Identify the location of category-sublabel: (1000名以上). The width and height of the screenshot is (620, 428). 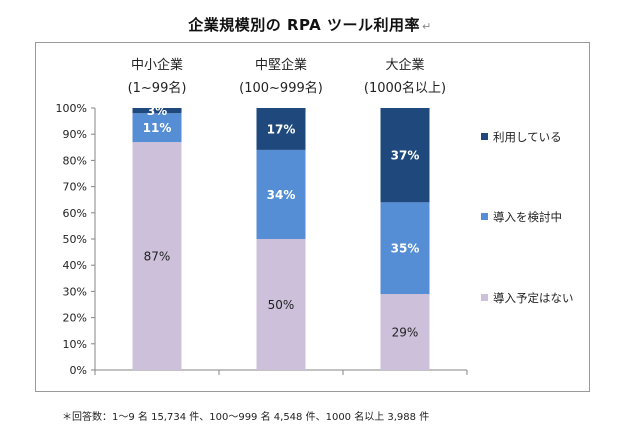
(405, 88).